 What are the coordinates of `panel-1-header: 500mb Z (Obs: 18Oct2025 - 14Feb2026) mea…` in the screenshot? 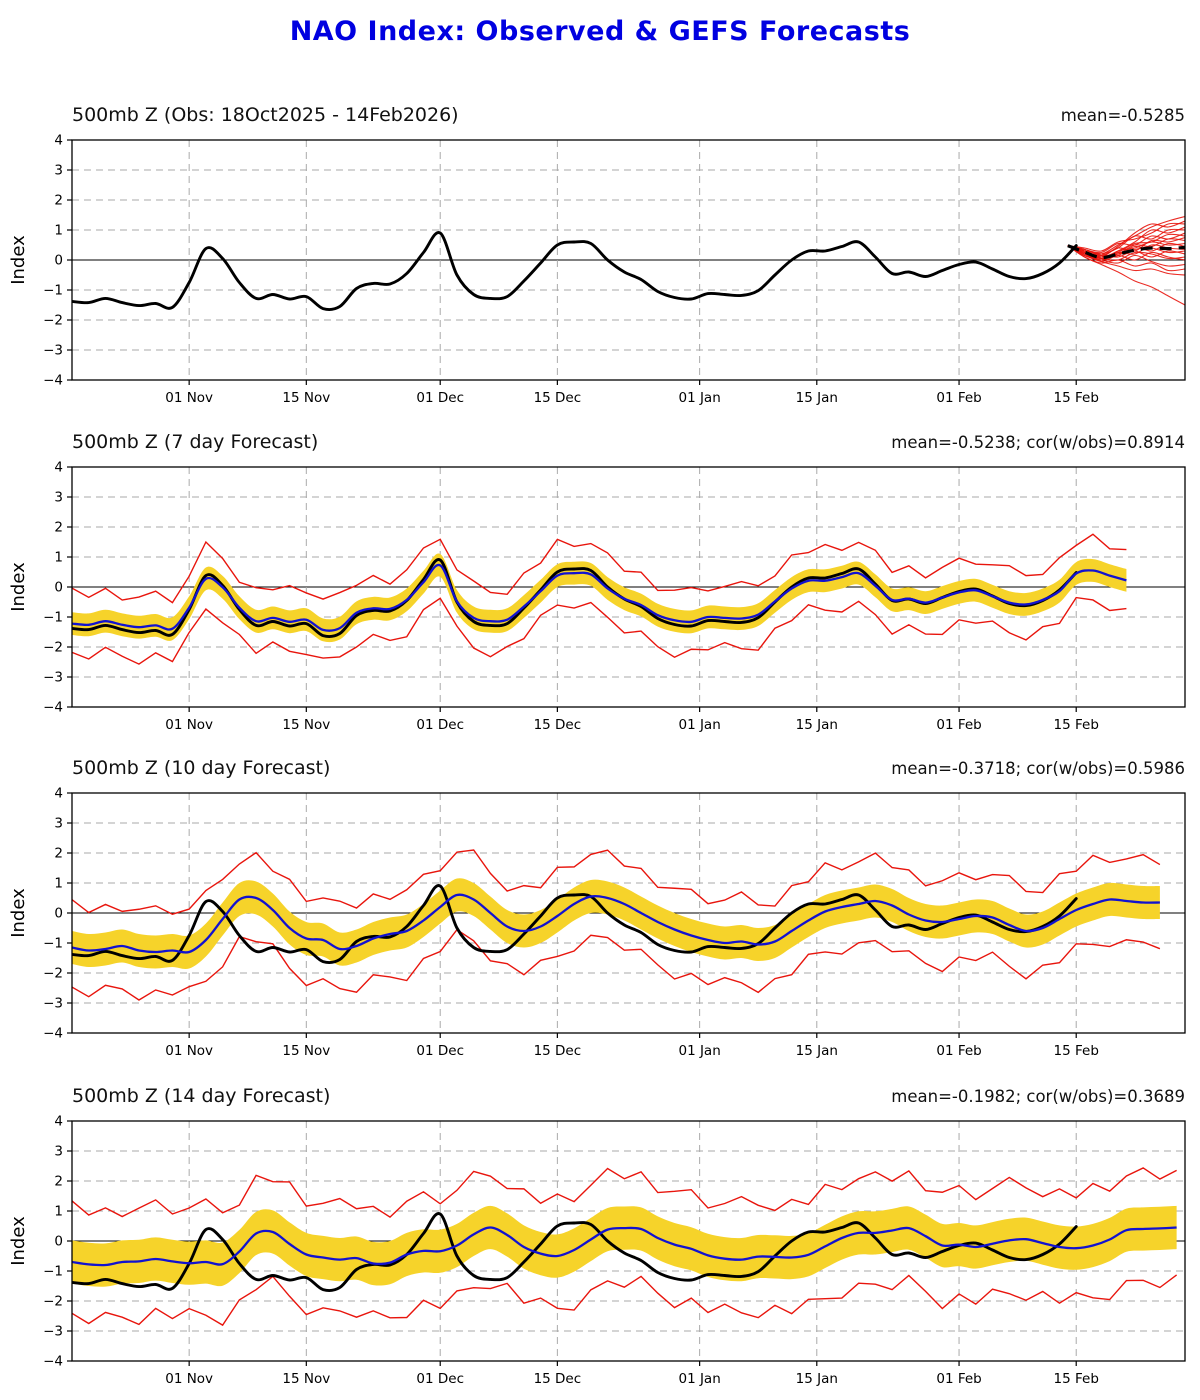 It's located at (628, 115).